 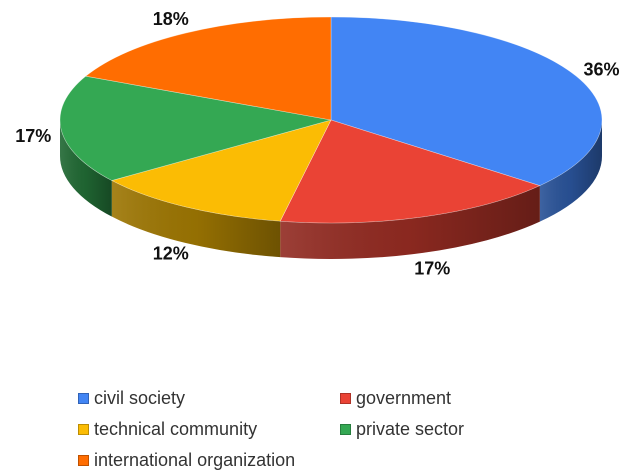 I want to click on data-label-government: 17%, so click(x=432, y=269).